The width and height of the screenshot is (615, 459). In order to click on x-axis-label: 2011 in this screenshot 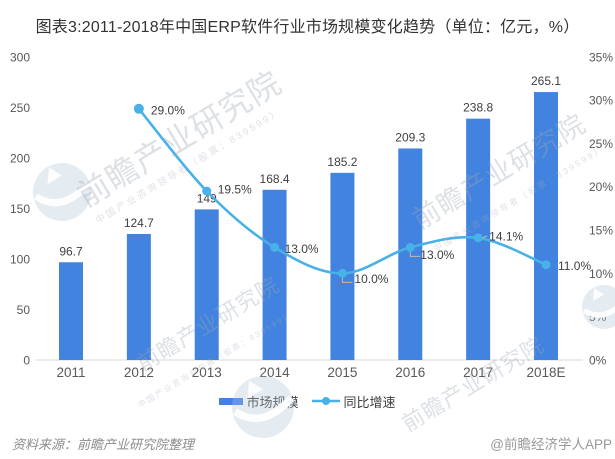, I will do `click(70, 372)`.